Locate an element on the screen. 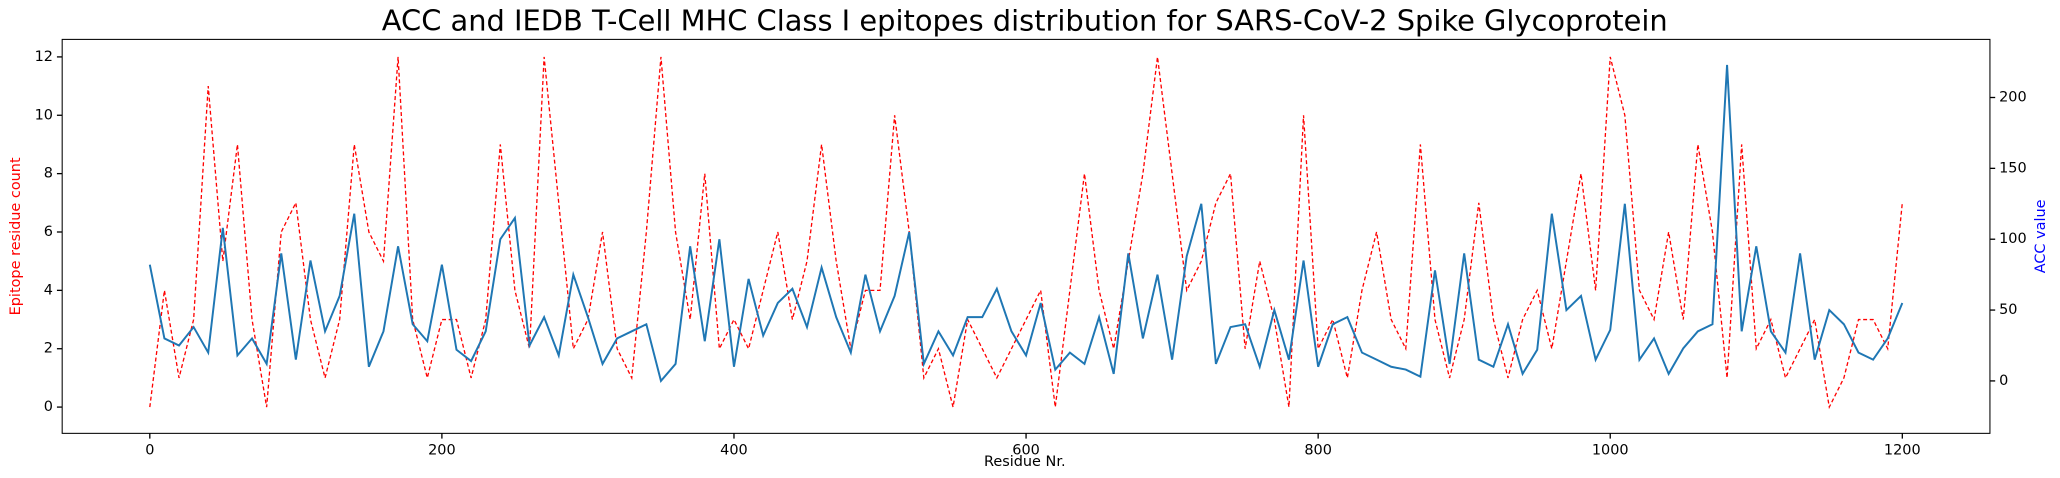  x-tick-label: 400 is located at coordinates (734, 450).